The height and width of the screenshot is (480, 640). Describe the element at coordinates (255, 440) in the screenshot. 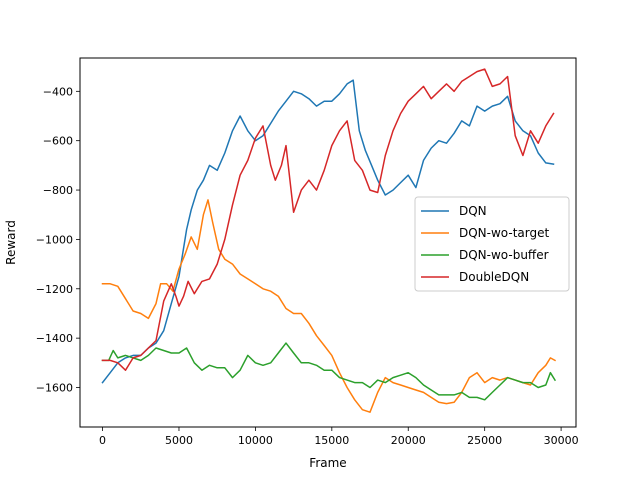

I see `x-tick-label: 10000` at that location.